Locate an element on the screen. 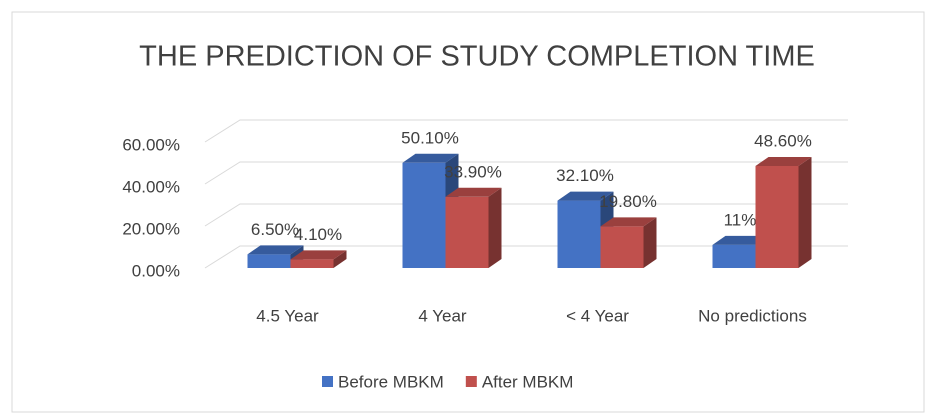 This screenshot has width=936, height=414. chart-title: THE PREDICTION OF STUDY COMPLETION TIME is located at coordinates (477, 57).